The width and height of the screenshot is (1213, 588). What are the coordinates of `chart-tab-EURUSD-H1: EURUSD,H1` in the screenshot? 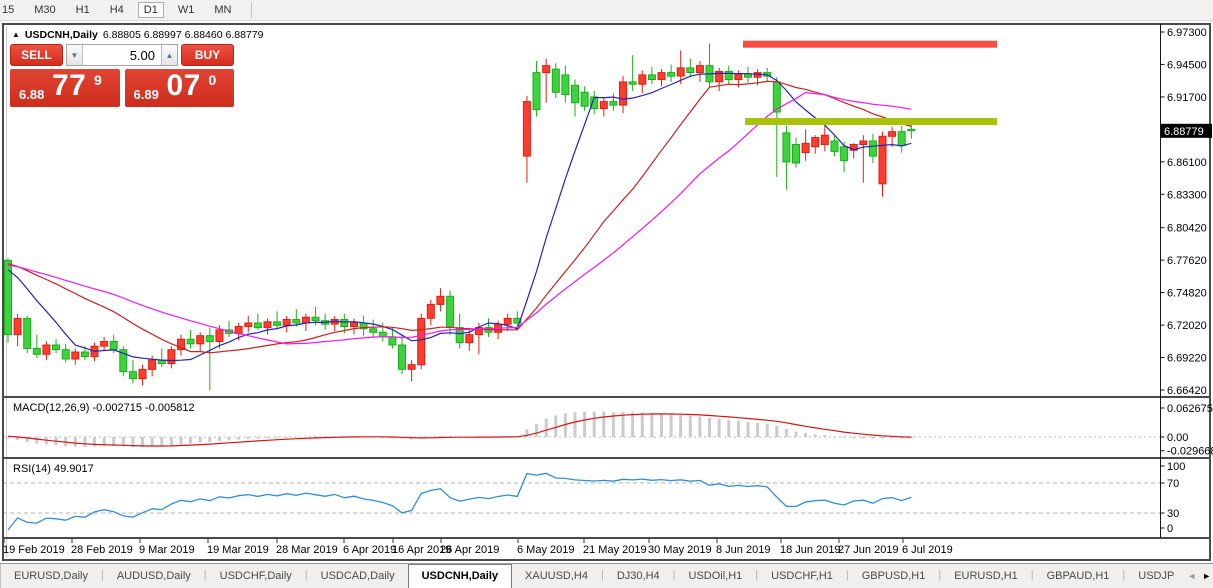 It's located at (986, 576).